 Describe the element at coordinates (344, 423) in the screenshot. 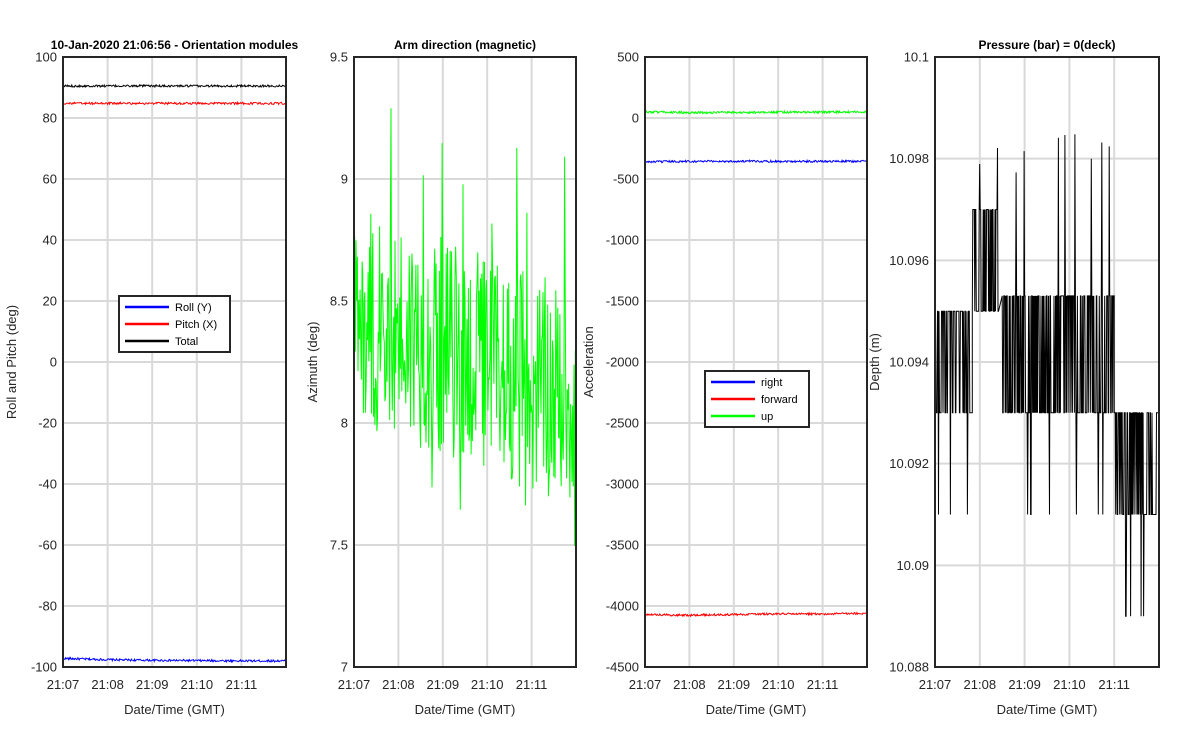

I see `y-tick-label: 8` at that location.